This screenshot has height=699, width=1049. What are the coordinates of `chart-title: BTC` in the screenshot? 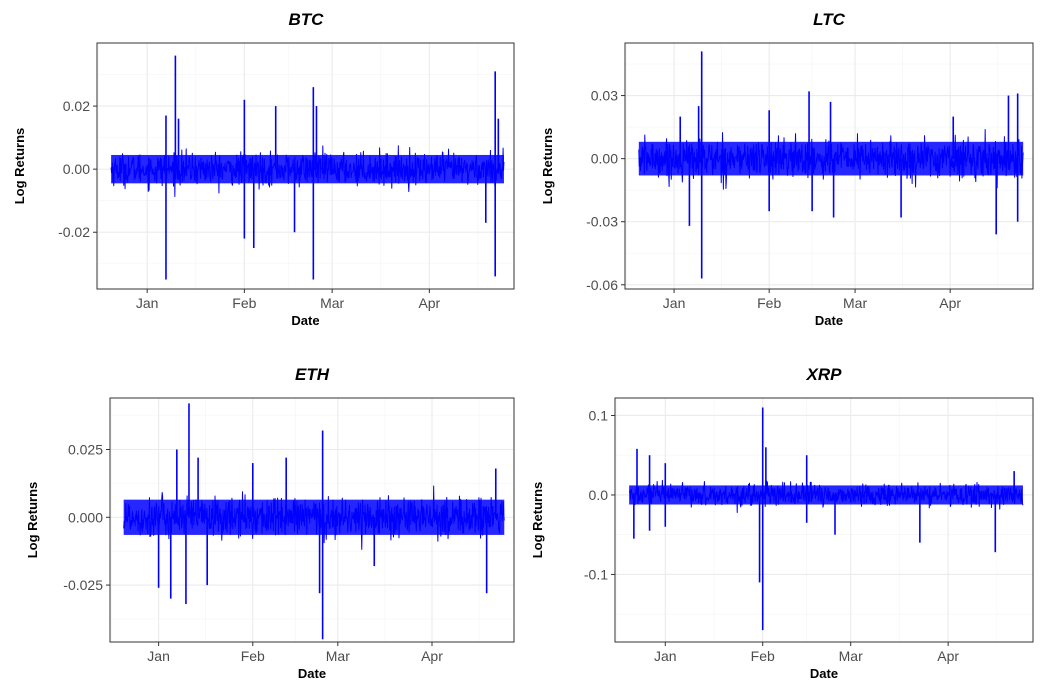 It's located at (307, 19).